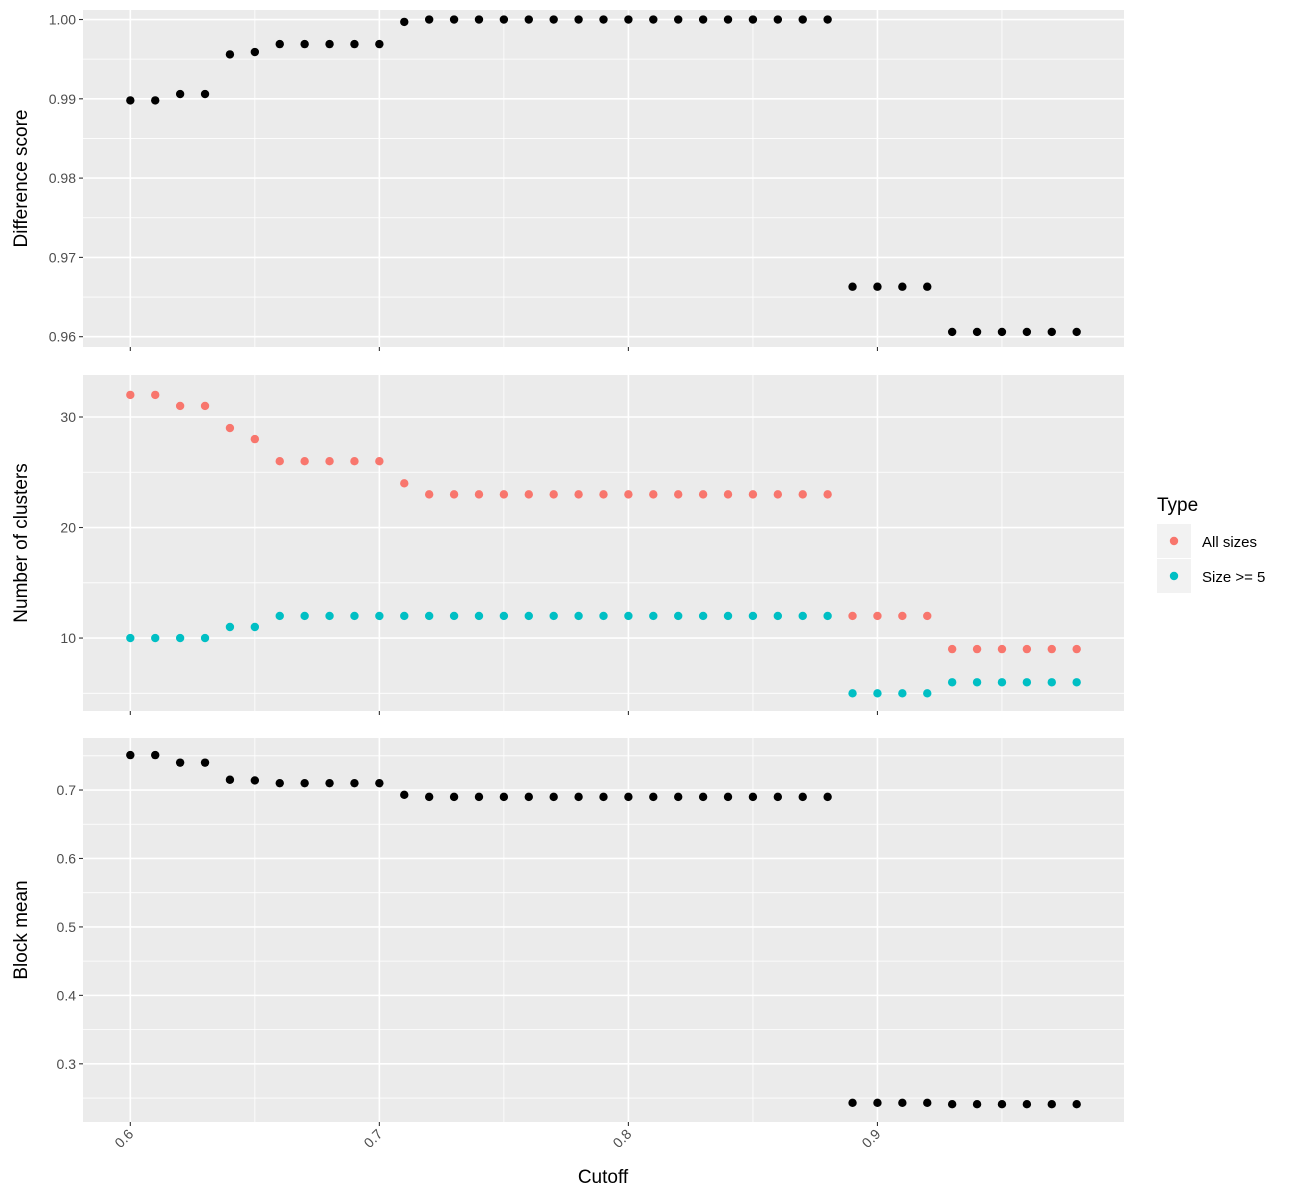  I want to click on x-tick-label: 0.6, so click(123, 1138).